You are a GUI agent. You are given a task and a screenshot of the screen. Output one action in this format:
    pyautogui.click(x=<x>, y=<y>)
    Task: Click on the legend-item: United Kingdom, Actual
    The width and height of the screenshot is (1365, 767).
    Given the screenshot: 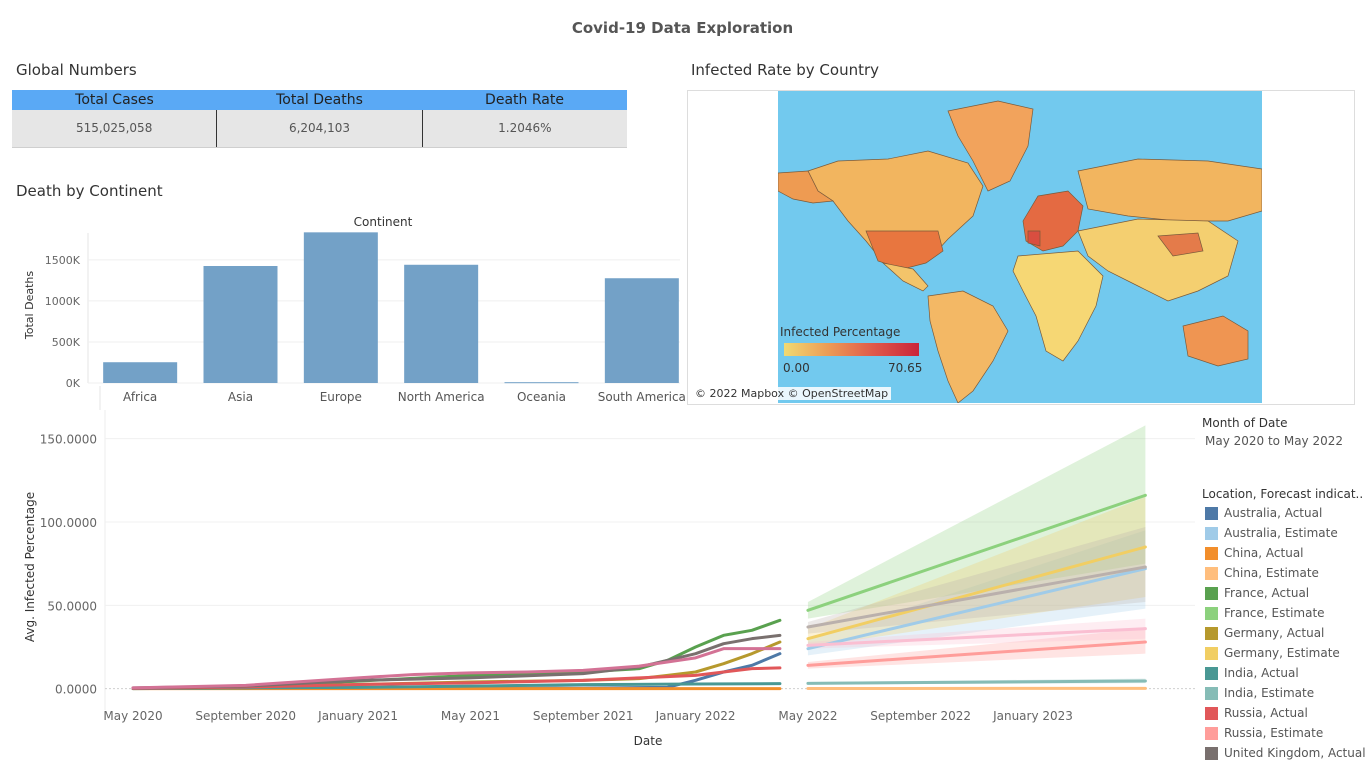 What is the action you would take?
    pyautogui.click(x=1285, y=753)
    